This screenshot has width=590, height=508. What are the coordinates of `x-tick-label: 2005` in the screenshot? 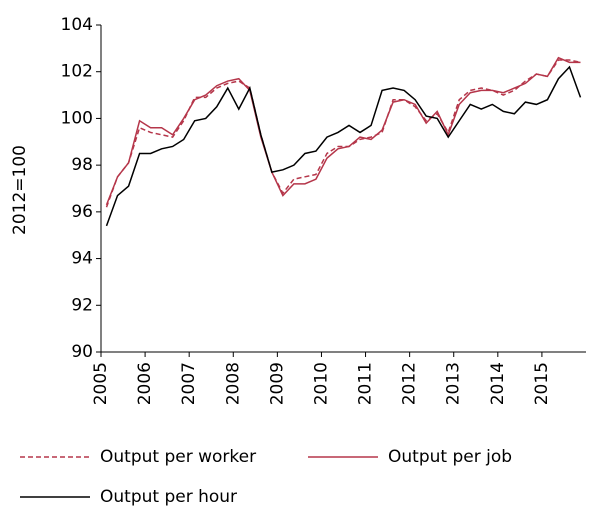 It's located at (101, 383).